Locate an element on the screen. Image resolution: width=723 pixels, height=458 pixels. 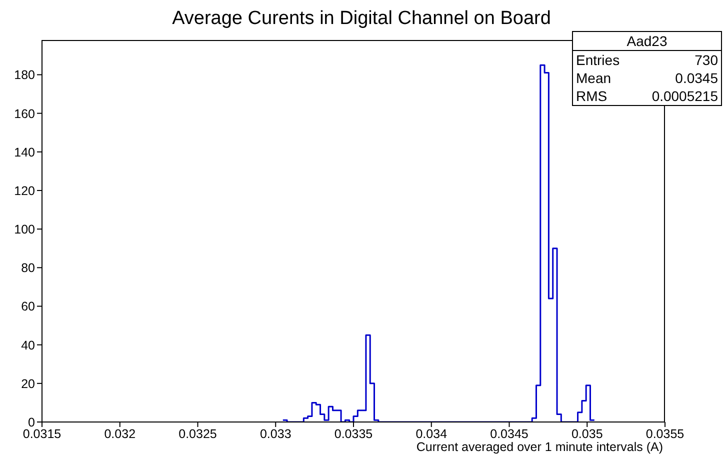
y-tick-label: 80 is located at coordinates (28, 268).